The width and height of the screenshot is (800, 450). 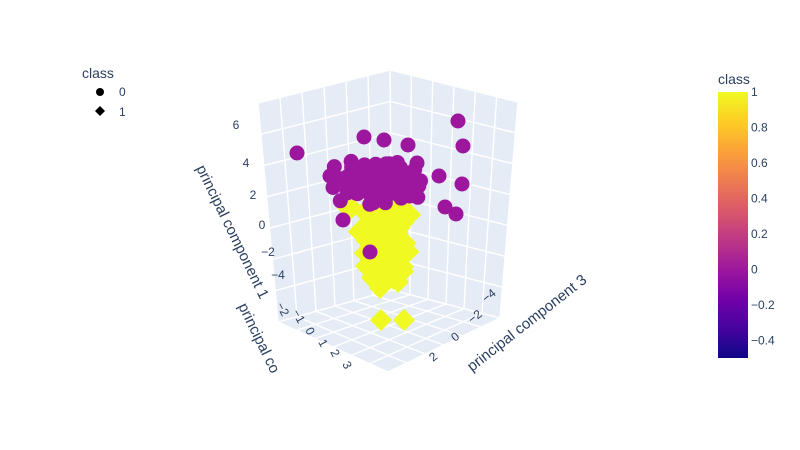 I want to click on legend-label-0: 0, so click(x=122, y=92).